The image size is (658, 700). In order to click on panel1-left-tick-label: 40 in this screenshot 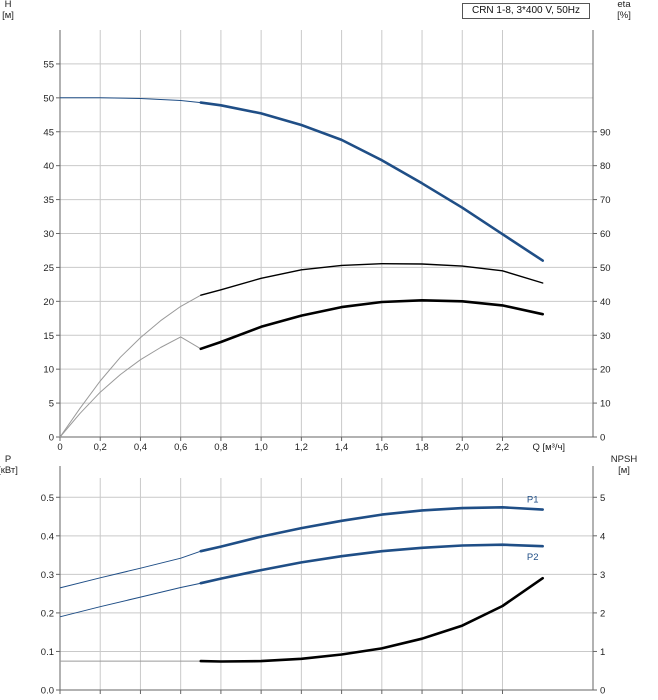, I will do `click(48, 166)`.